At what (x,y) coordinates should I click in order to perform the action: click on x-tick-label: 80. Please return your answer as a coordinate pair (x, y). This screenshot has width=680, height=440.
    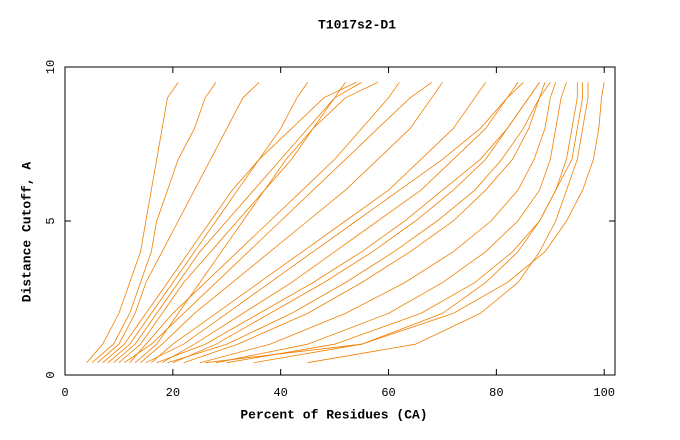
    Looking at the image, I should click on (496, 393).